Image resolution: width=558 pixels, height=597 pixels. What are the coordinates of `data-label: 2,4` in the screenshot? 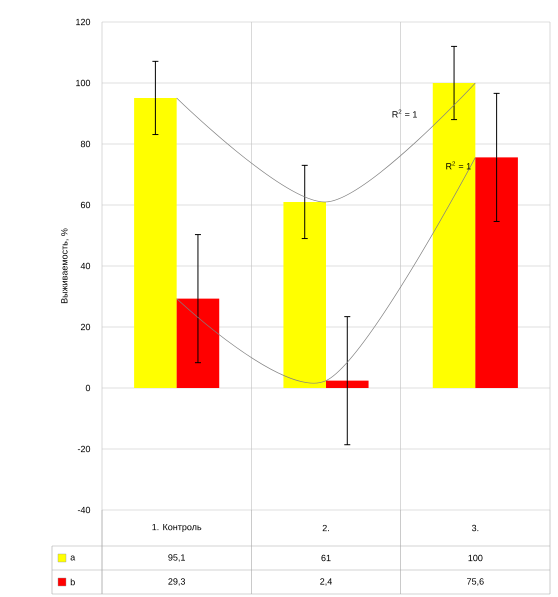 It's located at (326, 582).